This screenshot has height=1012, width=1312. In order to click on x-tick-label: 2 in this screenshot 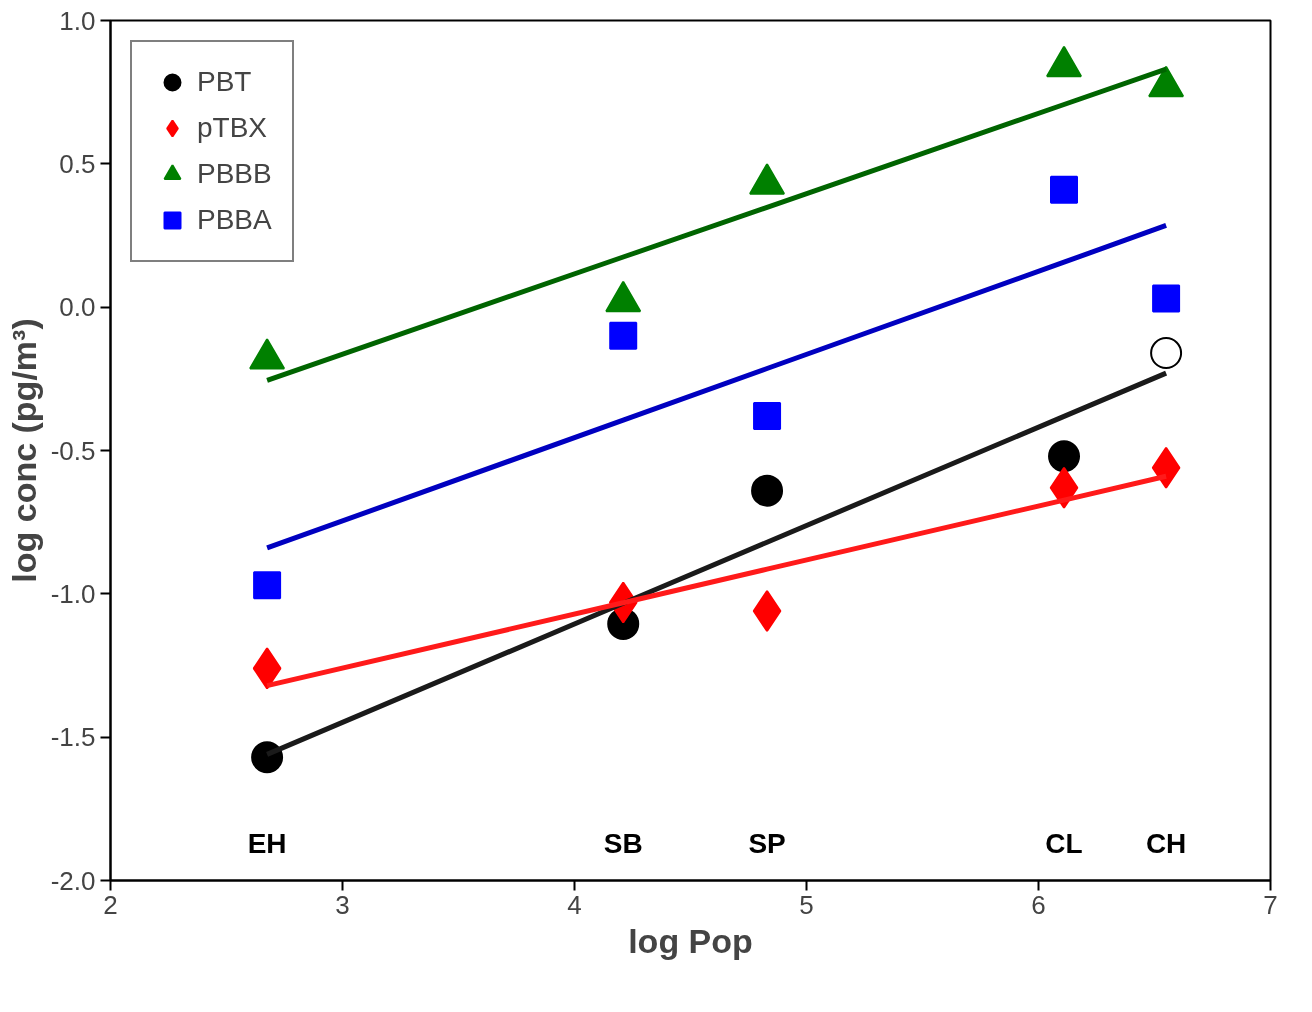, I will do `click(110, 904)`.